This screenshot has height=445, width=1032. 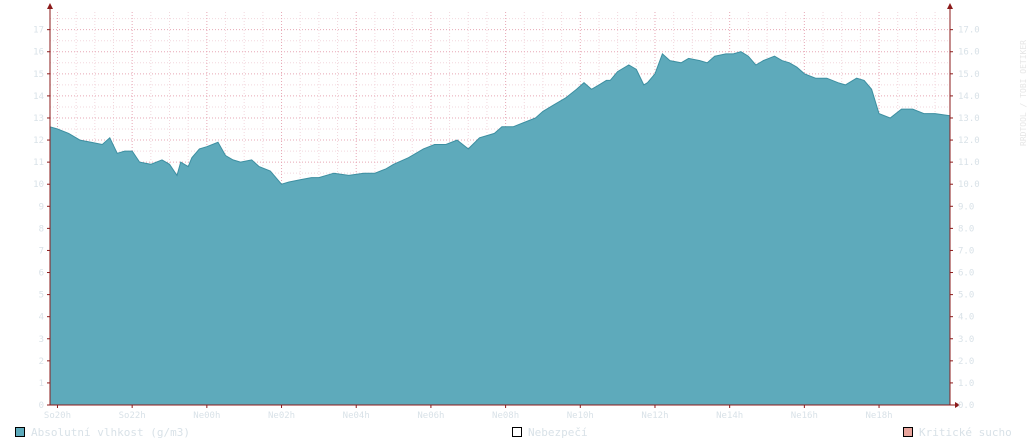 What do you see at coordinates (966, 207) in the screenshot?
I see `y-tick-label-right: 9.0` at bounding box center [966, 207].